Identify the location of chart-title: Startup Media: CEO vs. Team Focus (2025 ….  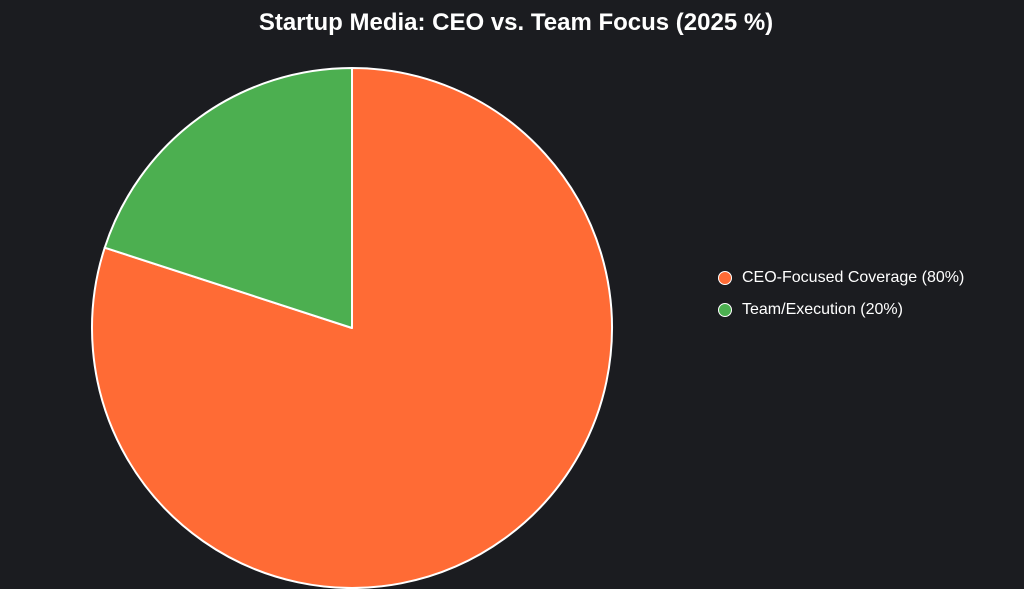
(516, 22).